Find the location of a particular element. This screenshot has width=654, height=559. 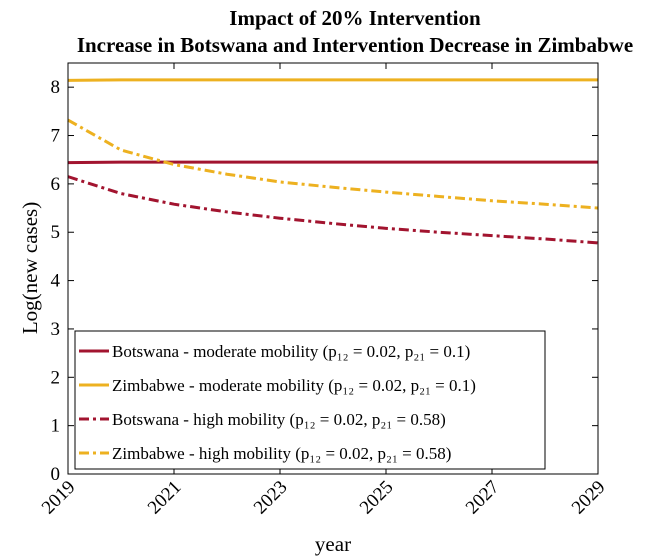

y-tick-label: 6 is located at coordinates (56, 184).